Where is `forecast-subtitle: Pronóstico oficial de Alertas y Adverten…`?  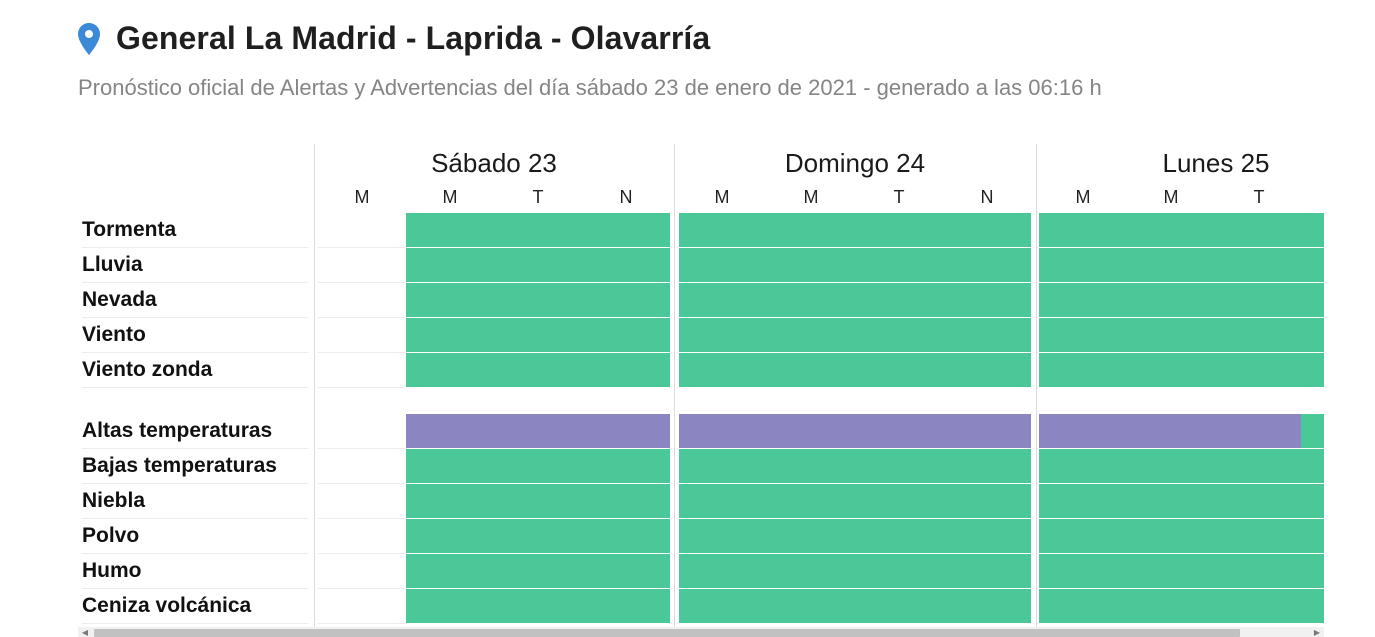 forecast-subtitle: Pronóstico oficial de Alertas y Adverten… is located at coordinates (590, 87).